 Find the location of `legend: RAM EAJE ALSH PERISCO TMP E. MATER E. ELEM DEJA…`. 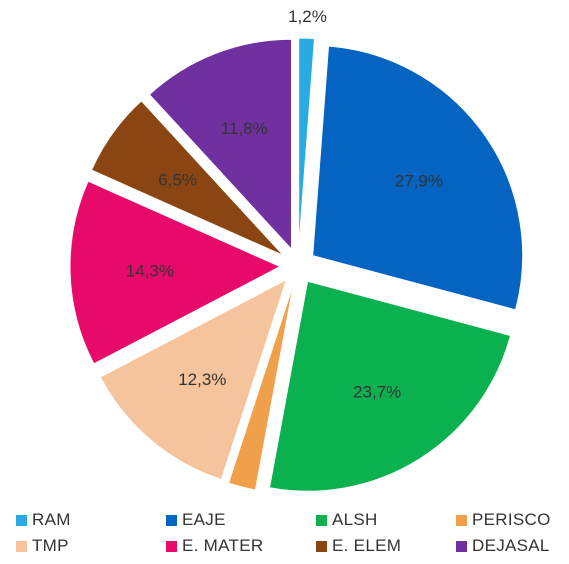

legend: RAM EAJE ALSH PERISCO TMP E. MATER E. ELEM DEJA… is located at coordinates (291, 533).